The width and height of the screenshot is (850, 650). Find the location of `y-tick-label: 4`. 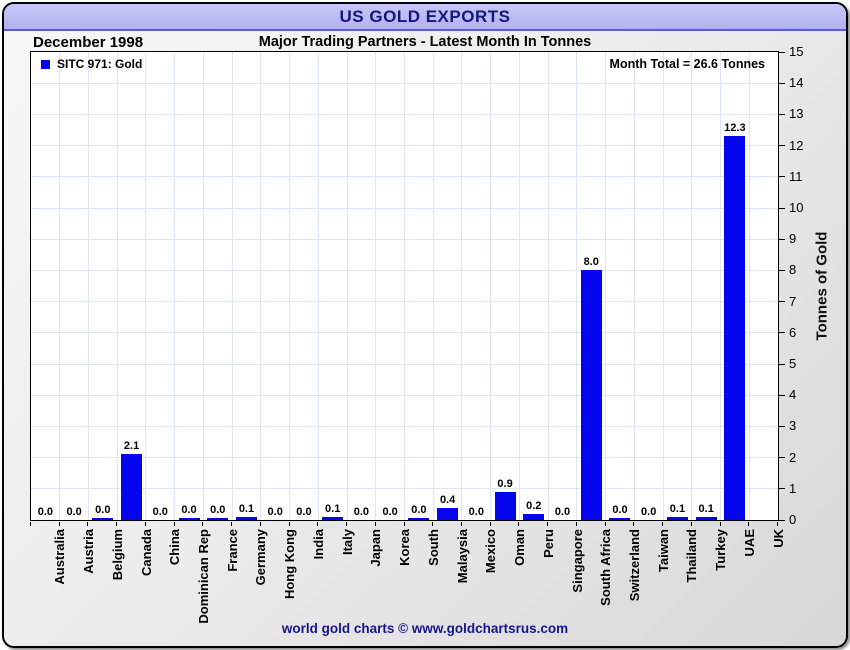

y-tick-label: 4 is located at coordinates (793, 395).